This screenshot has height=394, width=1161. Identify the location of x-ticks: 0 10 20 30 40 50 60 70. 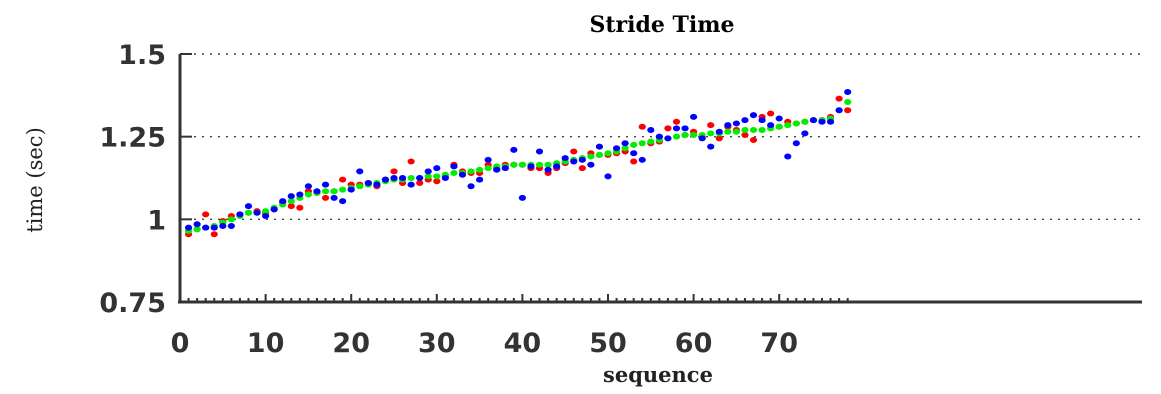
(510, 326).